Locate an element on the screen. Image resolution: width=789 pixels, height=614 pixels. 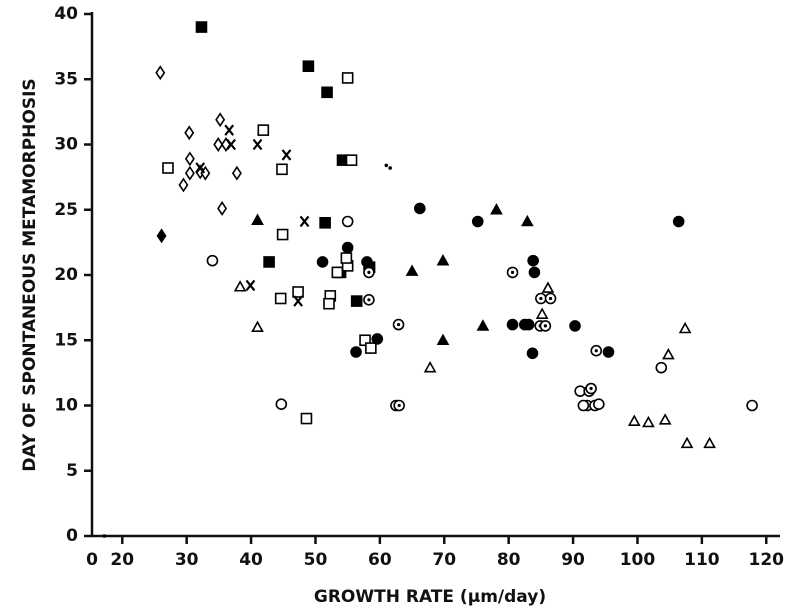
x-origin-label: 0 is located at coordinates (92, 560).